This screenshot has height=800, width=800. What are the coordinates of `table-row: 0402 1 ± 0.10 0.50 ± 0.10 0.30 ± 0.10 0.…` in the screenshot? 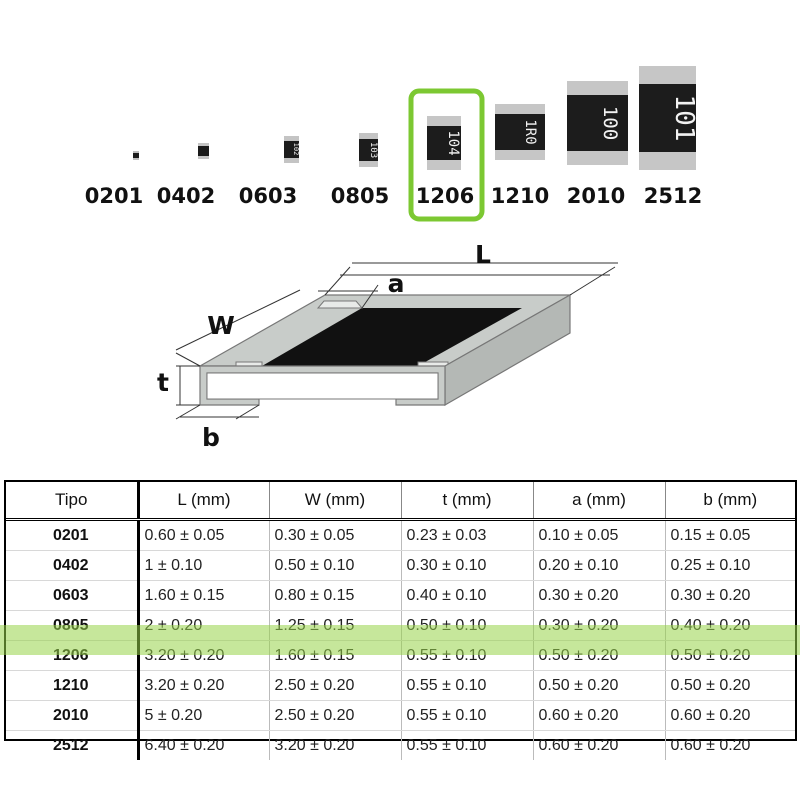 It's located at (400, 565).